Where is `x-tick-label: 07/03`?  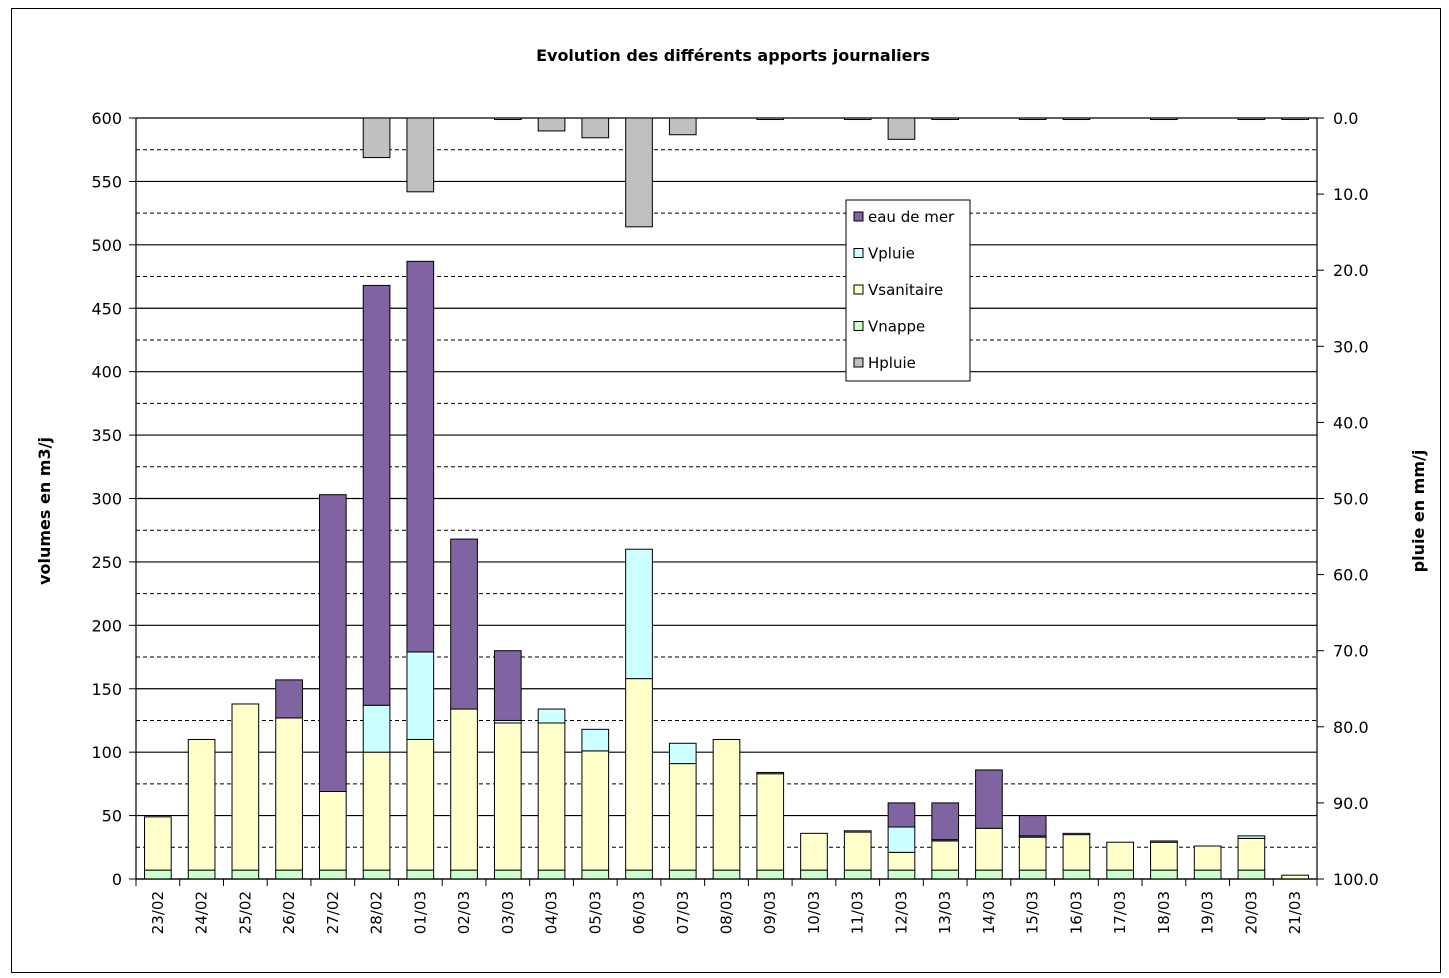
x-tick-label: 07/03 is located at coordinates (683, 912).